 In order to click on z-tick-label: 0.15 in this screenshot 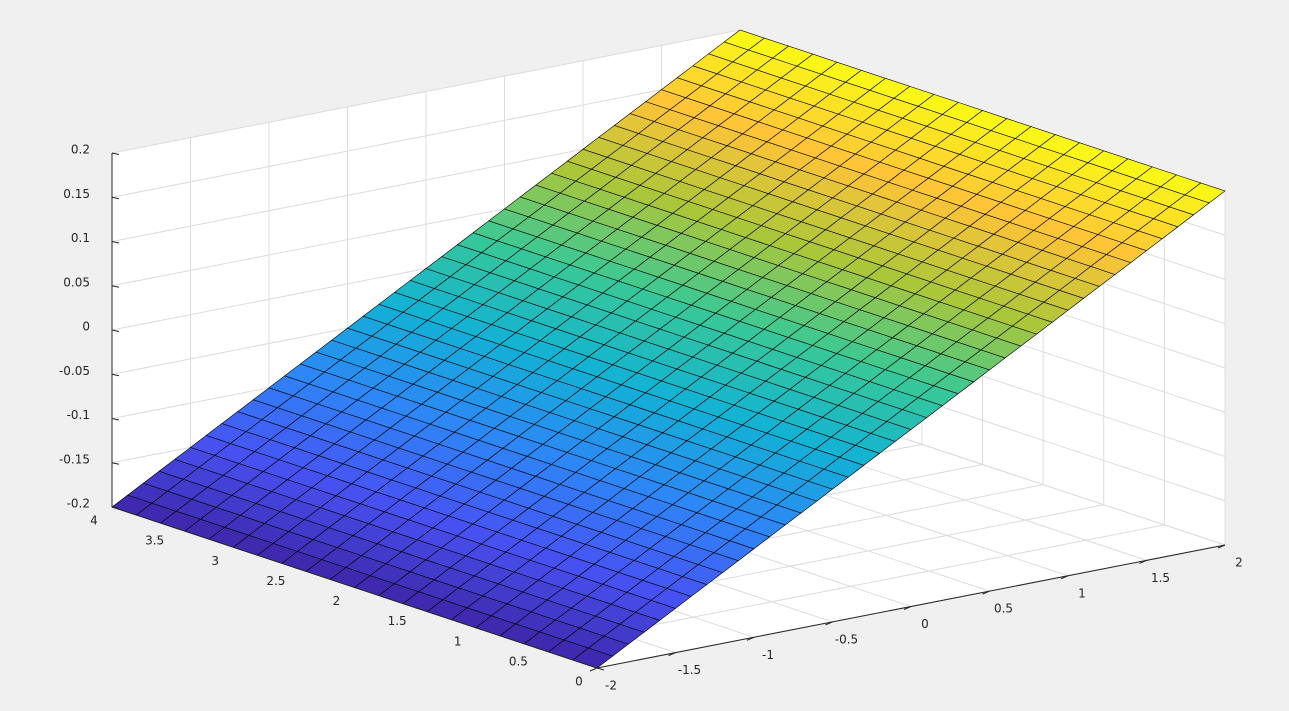, I will do `click(76, 194)`.